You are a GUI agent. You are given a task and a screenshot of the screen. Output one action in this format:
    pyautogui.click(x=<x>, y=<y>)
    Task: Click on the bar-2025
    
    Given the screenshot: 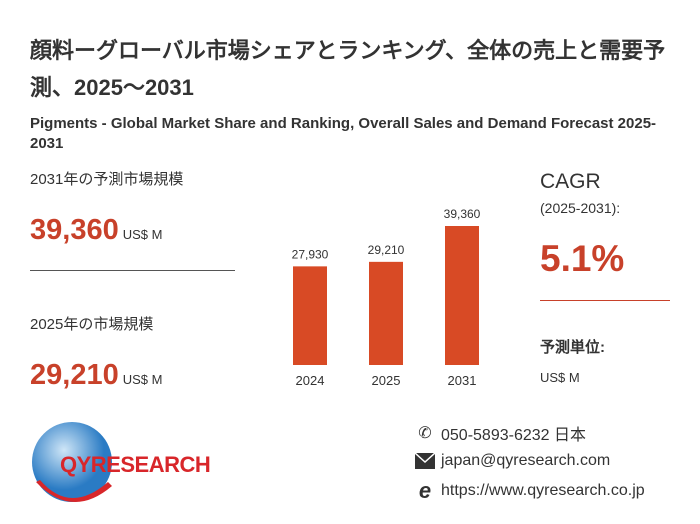 What is the action you would take?
    pyautogui.click(x=386, y=313)
    